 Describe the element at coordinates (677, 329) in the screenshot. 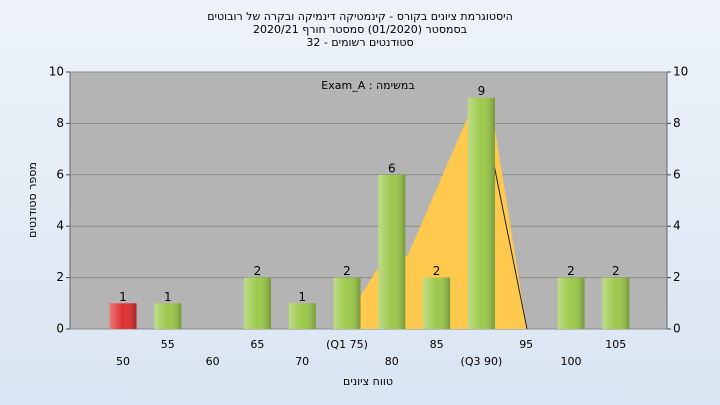

I see `y2-tick-label: 0` at that location.